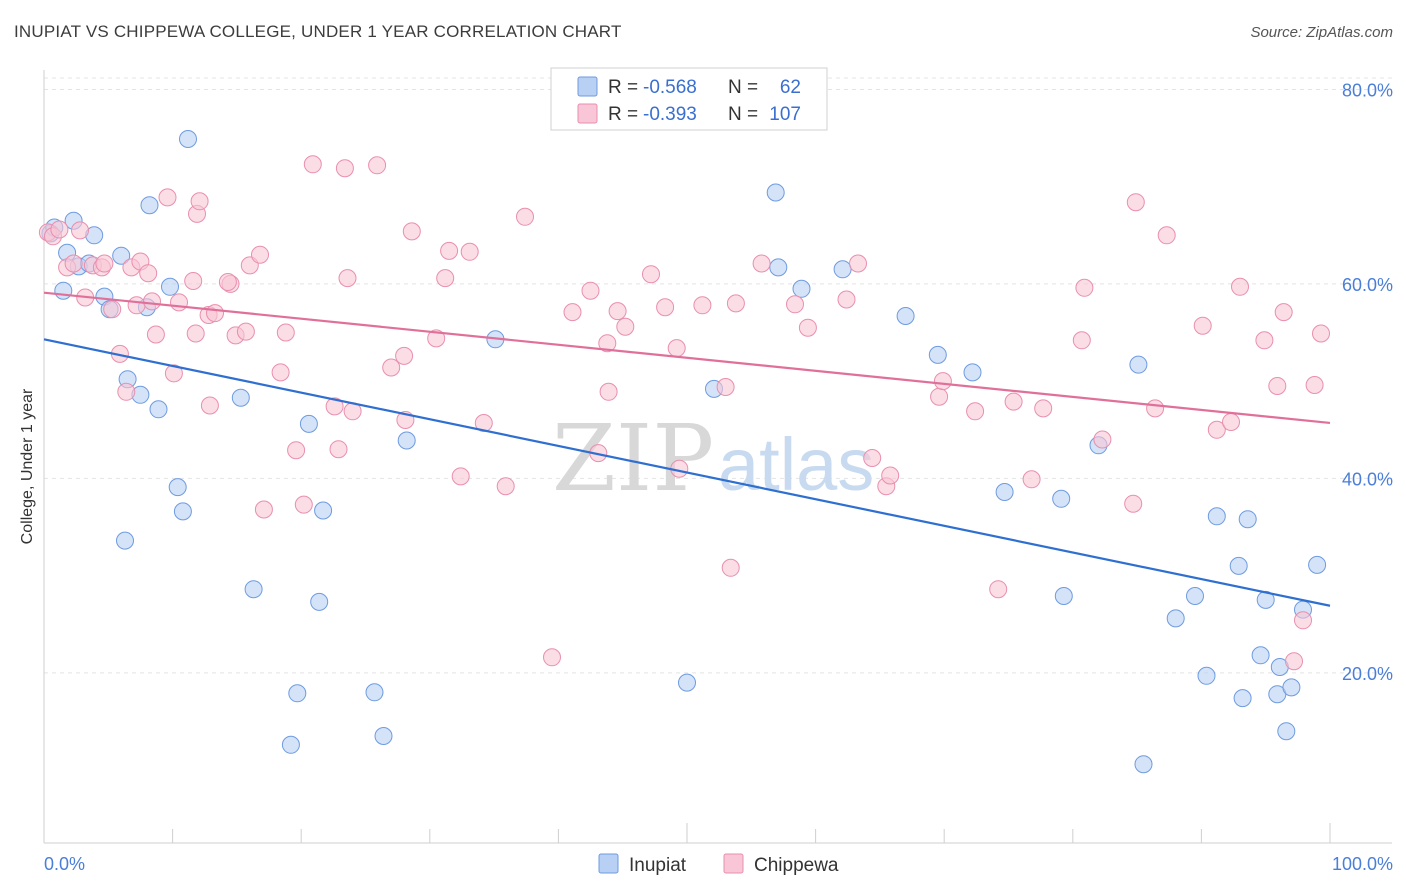 The height and width of the screenshot is (892, 1406). What do you see at coordinates (587, 113) in the screenshot?
I see `legend-swatch-chippewa` at bounding box center [587, 113].